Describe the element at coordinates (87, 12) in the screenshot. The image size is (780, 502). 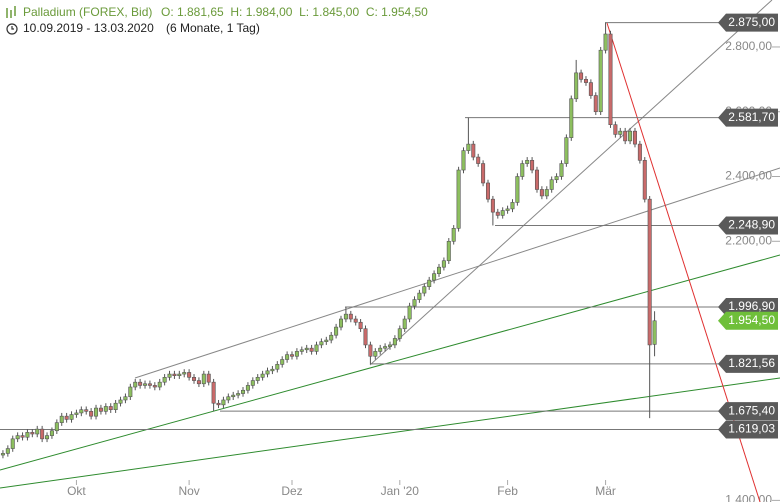
I see `chart-title: Palladium (FOREX, Bid)` at that location.